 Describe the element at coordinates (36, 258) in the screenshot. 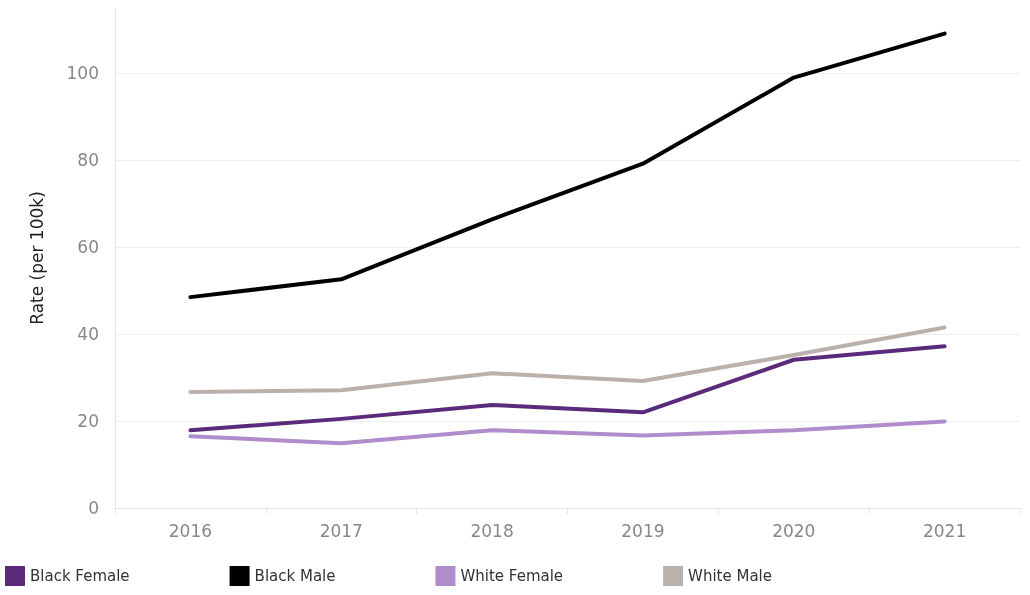

I see `y-axis-title: Rate (per 100k)` at that location.